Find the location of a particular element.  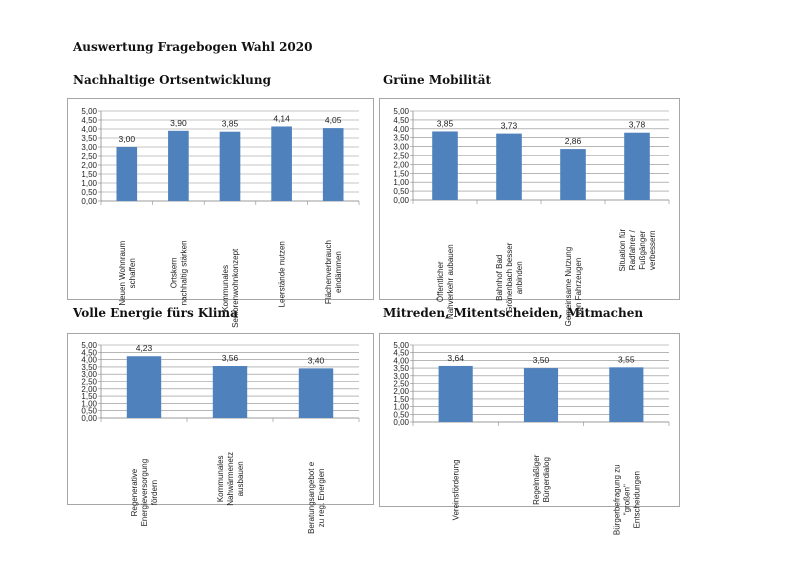

category-label: Bürgerbefragung zu"großen"Entscheidungen is located at coordinates (626, 499).